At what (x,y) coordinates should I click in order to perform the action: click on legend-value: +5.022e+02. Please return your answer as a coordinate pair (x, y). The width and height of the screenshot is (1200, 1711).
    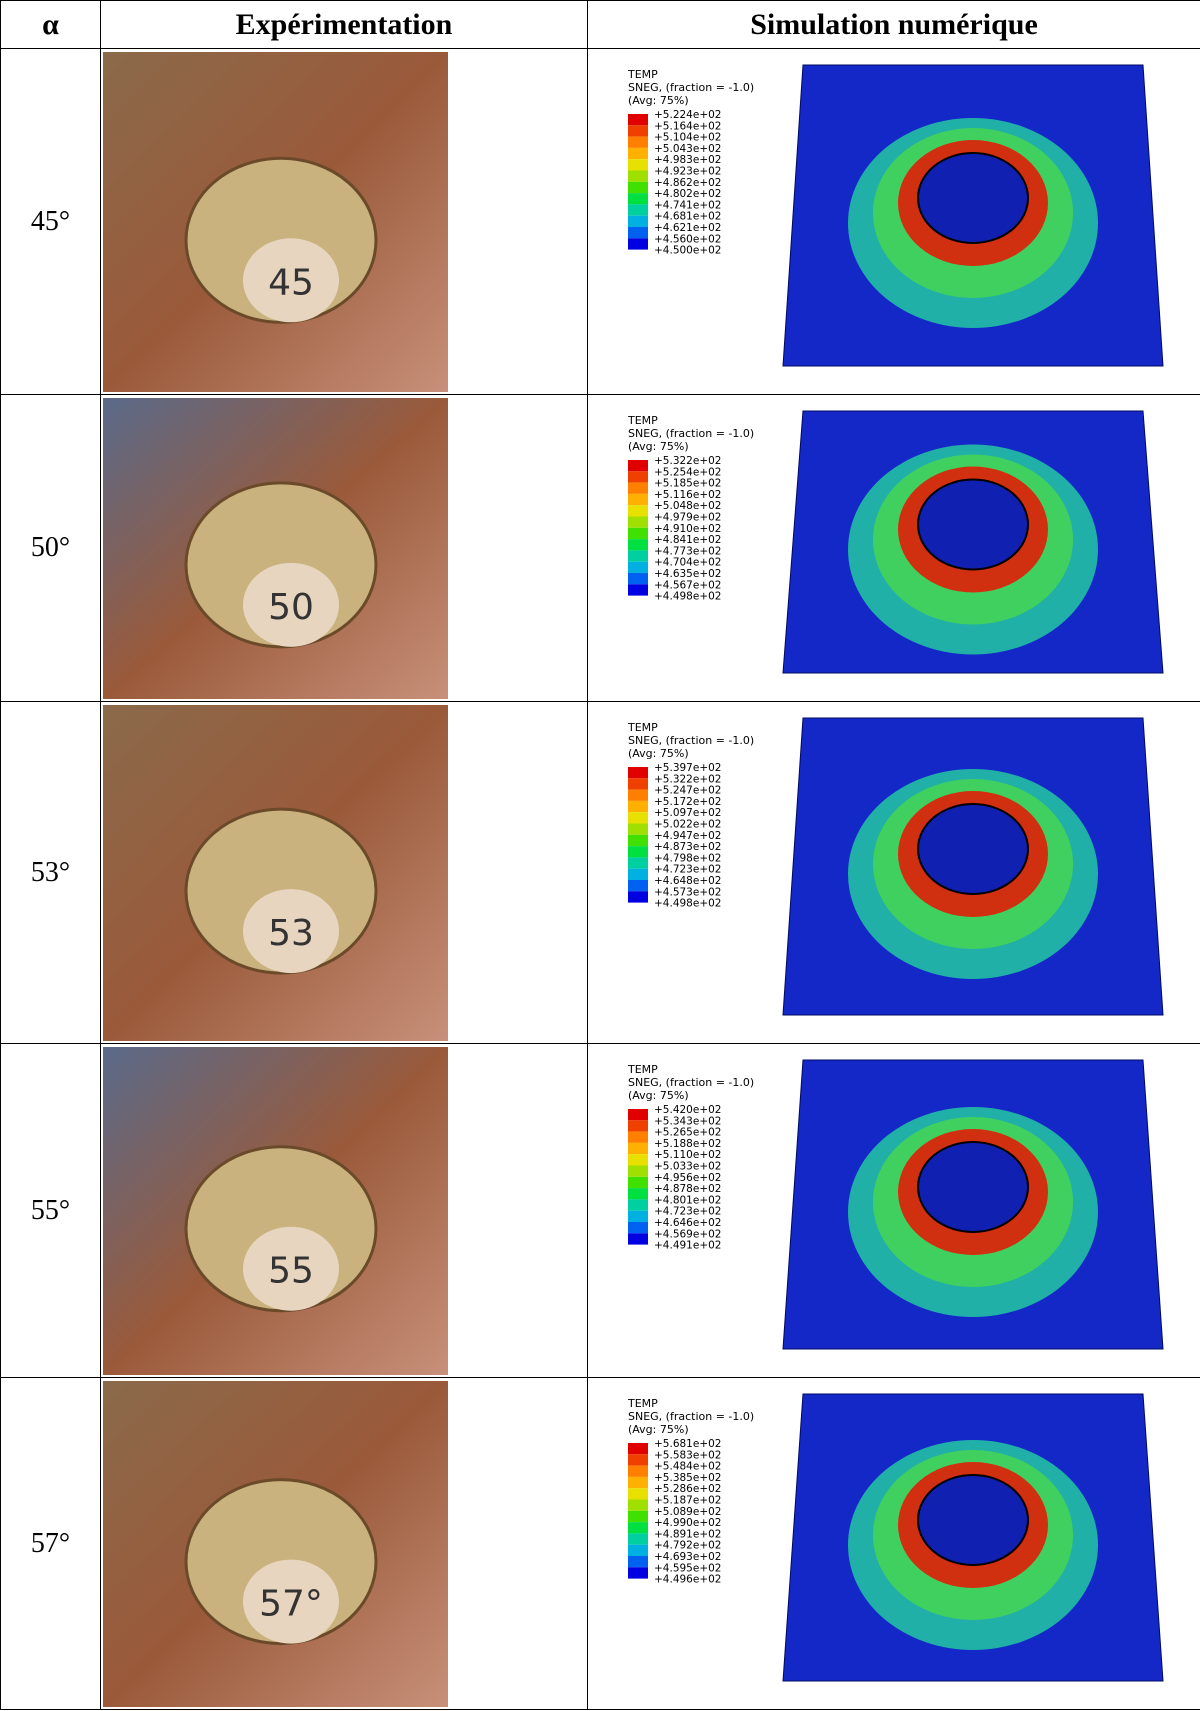
    Looking at the image, I should click on (687, 824).